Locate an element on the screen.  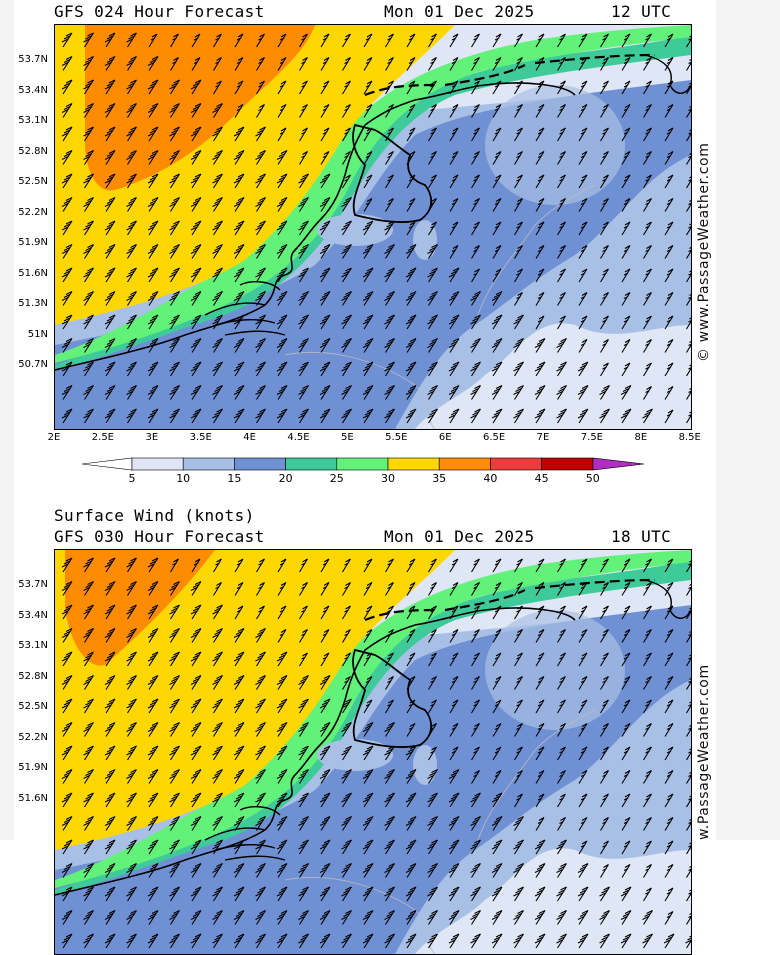
latitude-label: 51N is located at coordinates (37, 334).